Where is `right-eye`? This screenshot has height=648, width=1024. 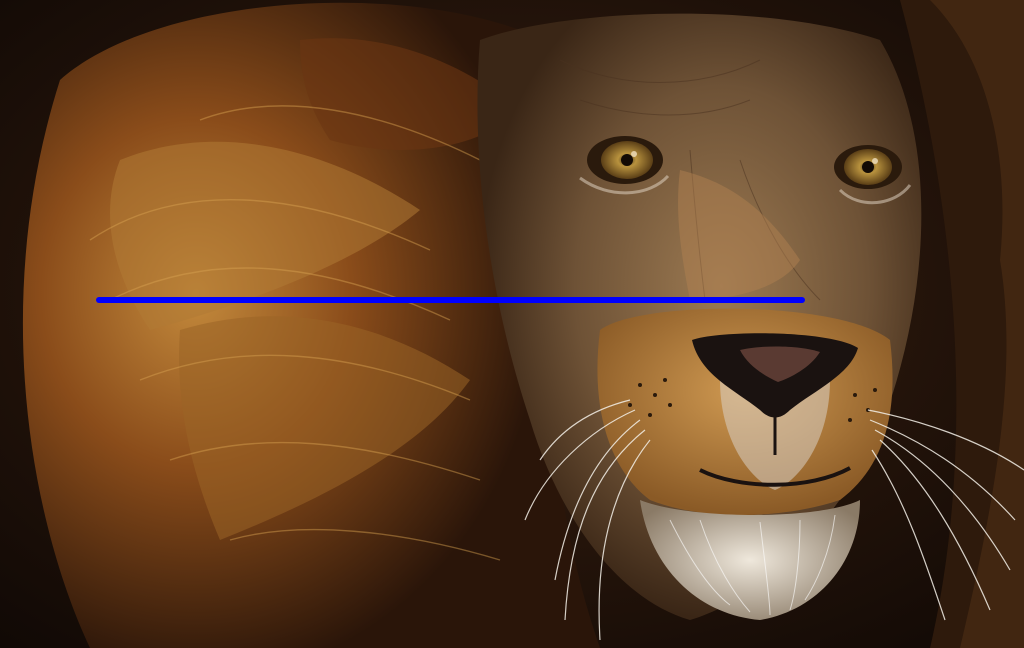 right-eye is located at coordinates (873, 175).